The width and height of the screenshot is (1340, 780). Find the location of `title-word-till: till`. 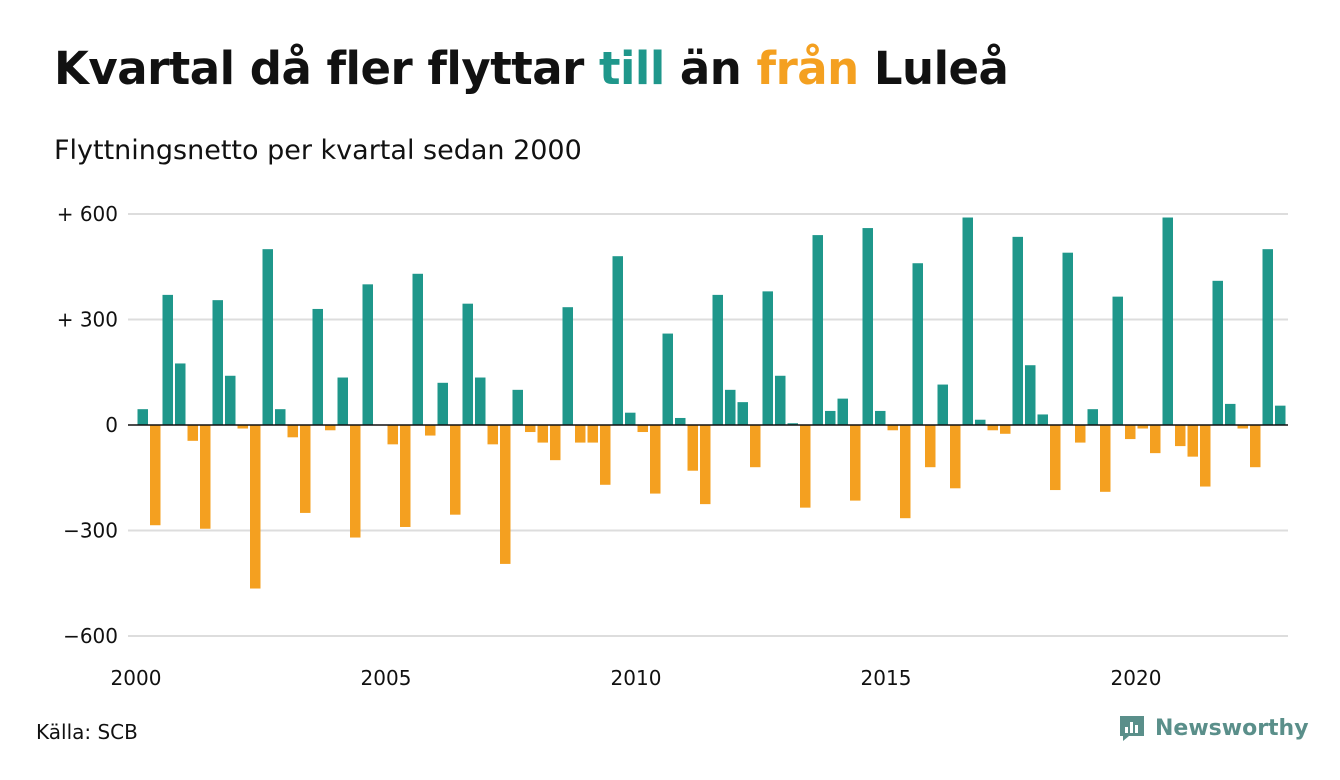

title-word-till: till is located at coordinates (631, 68).